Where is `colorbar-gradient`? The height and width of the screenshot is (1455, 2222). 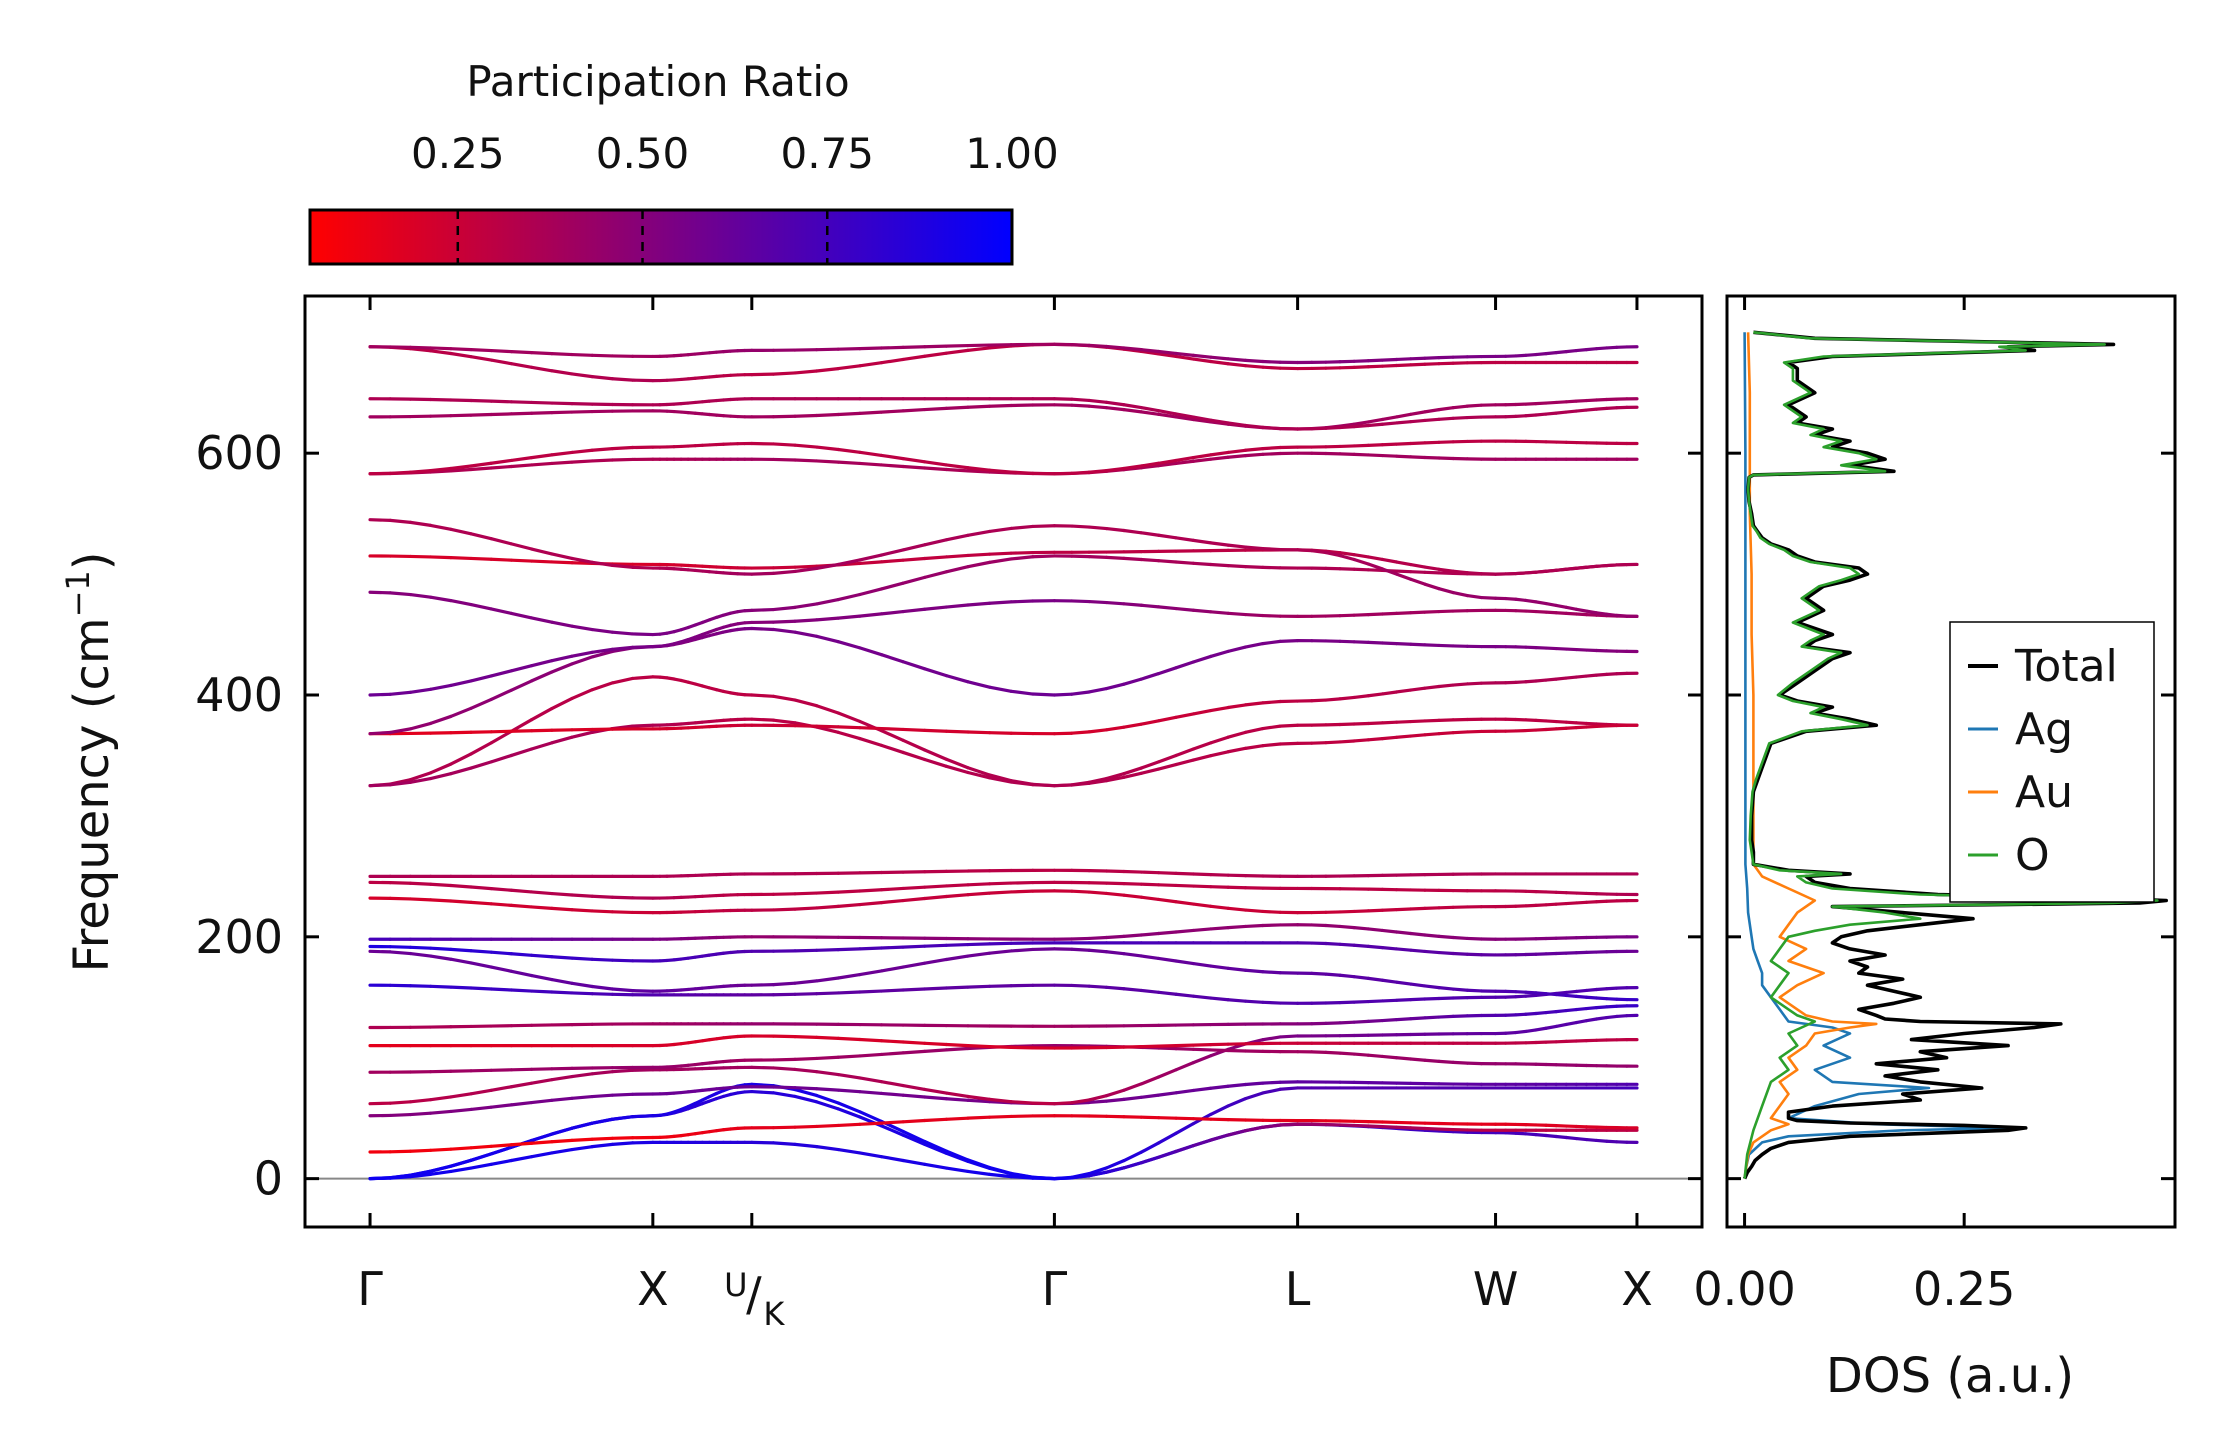 colorbar-gradient is located at coordinates (661, 237).